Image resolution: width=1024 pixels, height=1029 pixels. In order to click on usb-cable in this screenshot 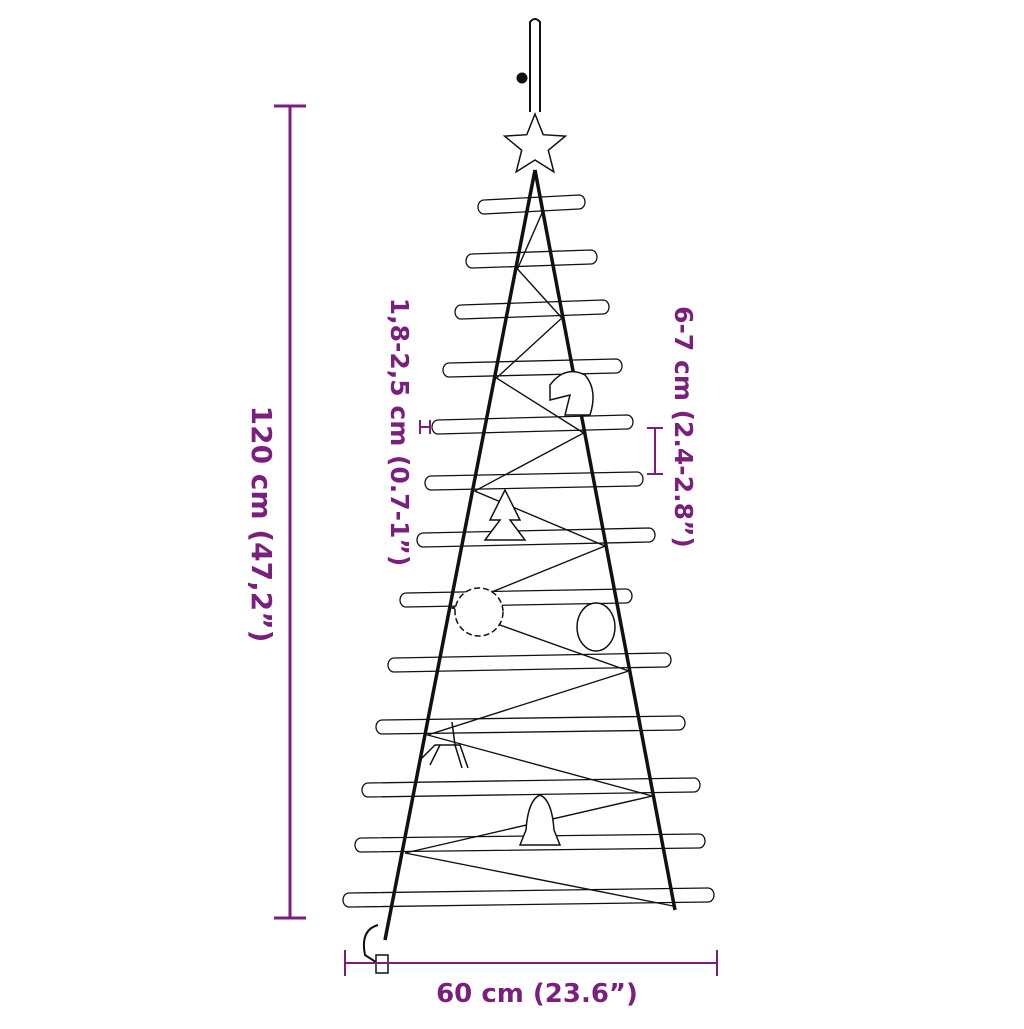, I will do `click(374, 946)`.